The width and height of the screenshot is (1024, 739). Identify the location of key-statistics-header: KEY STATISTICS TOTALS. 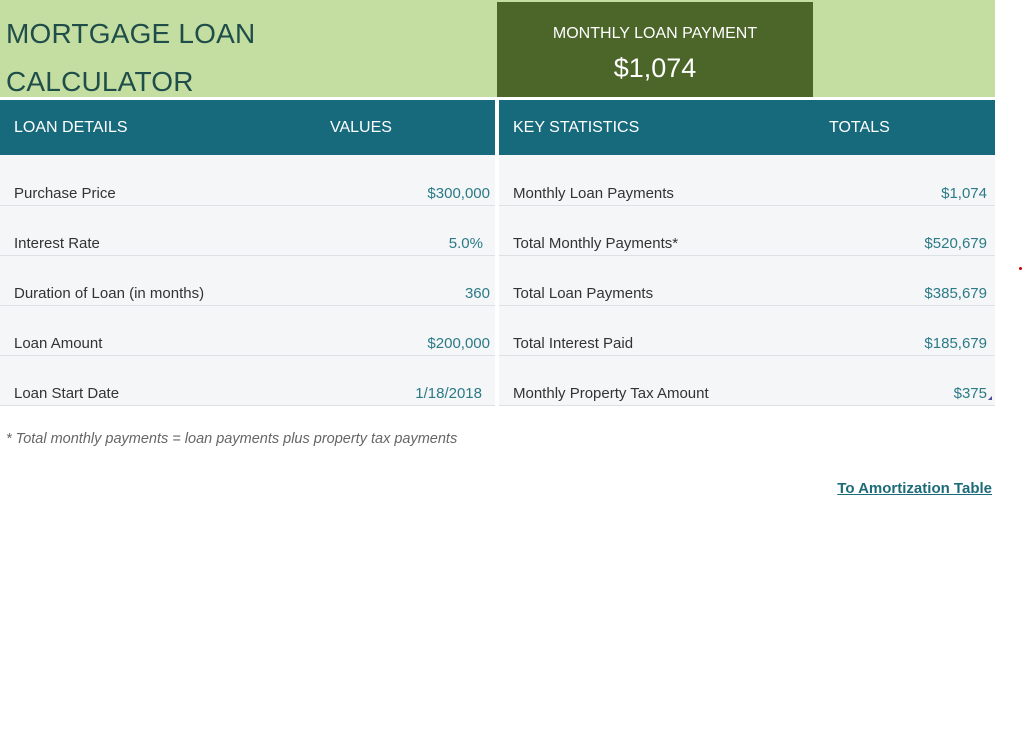
(747, 127).